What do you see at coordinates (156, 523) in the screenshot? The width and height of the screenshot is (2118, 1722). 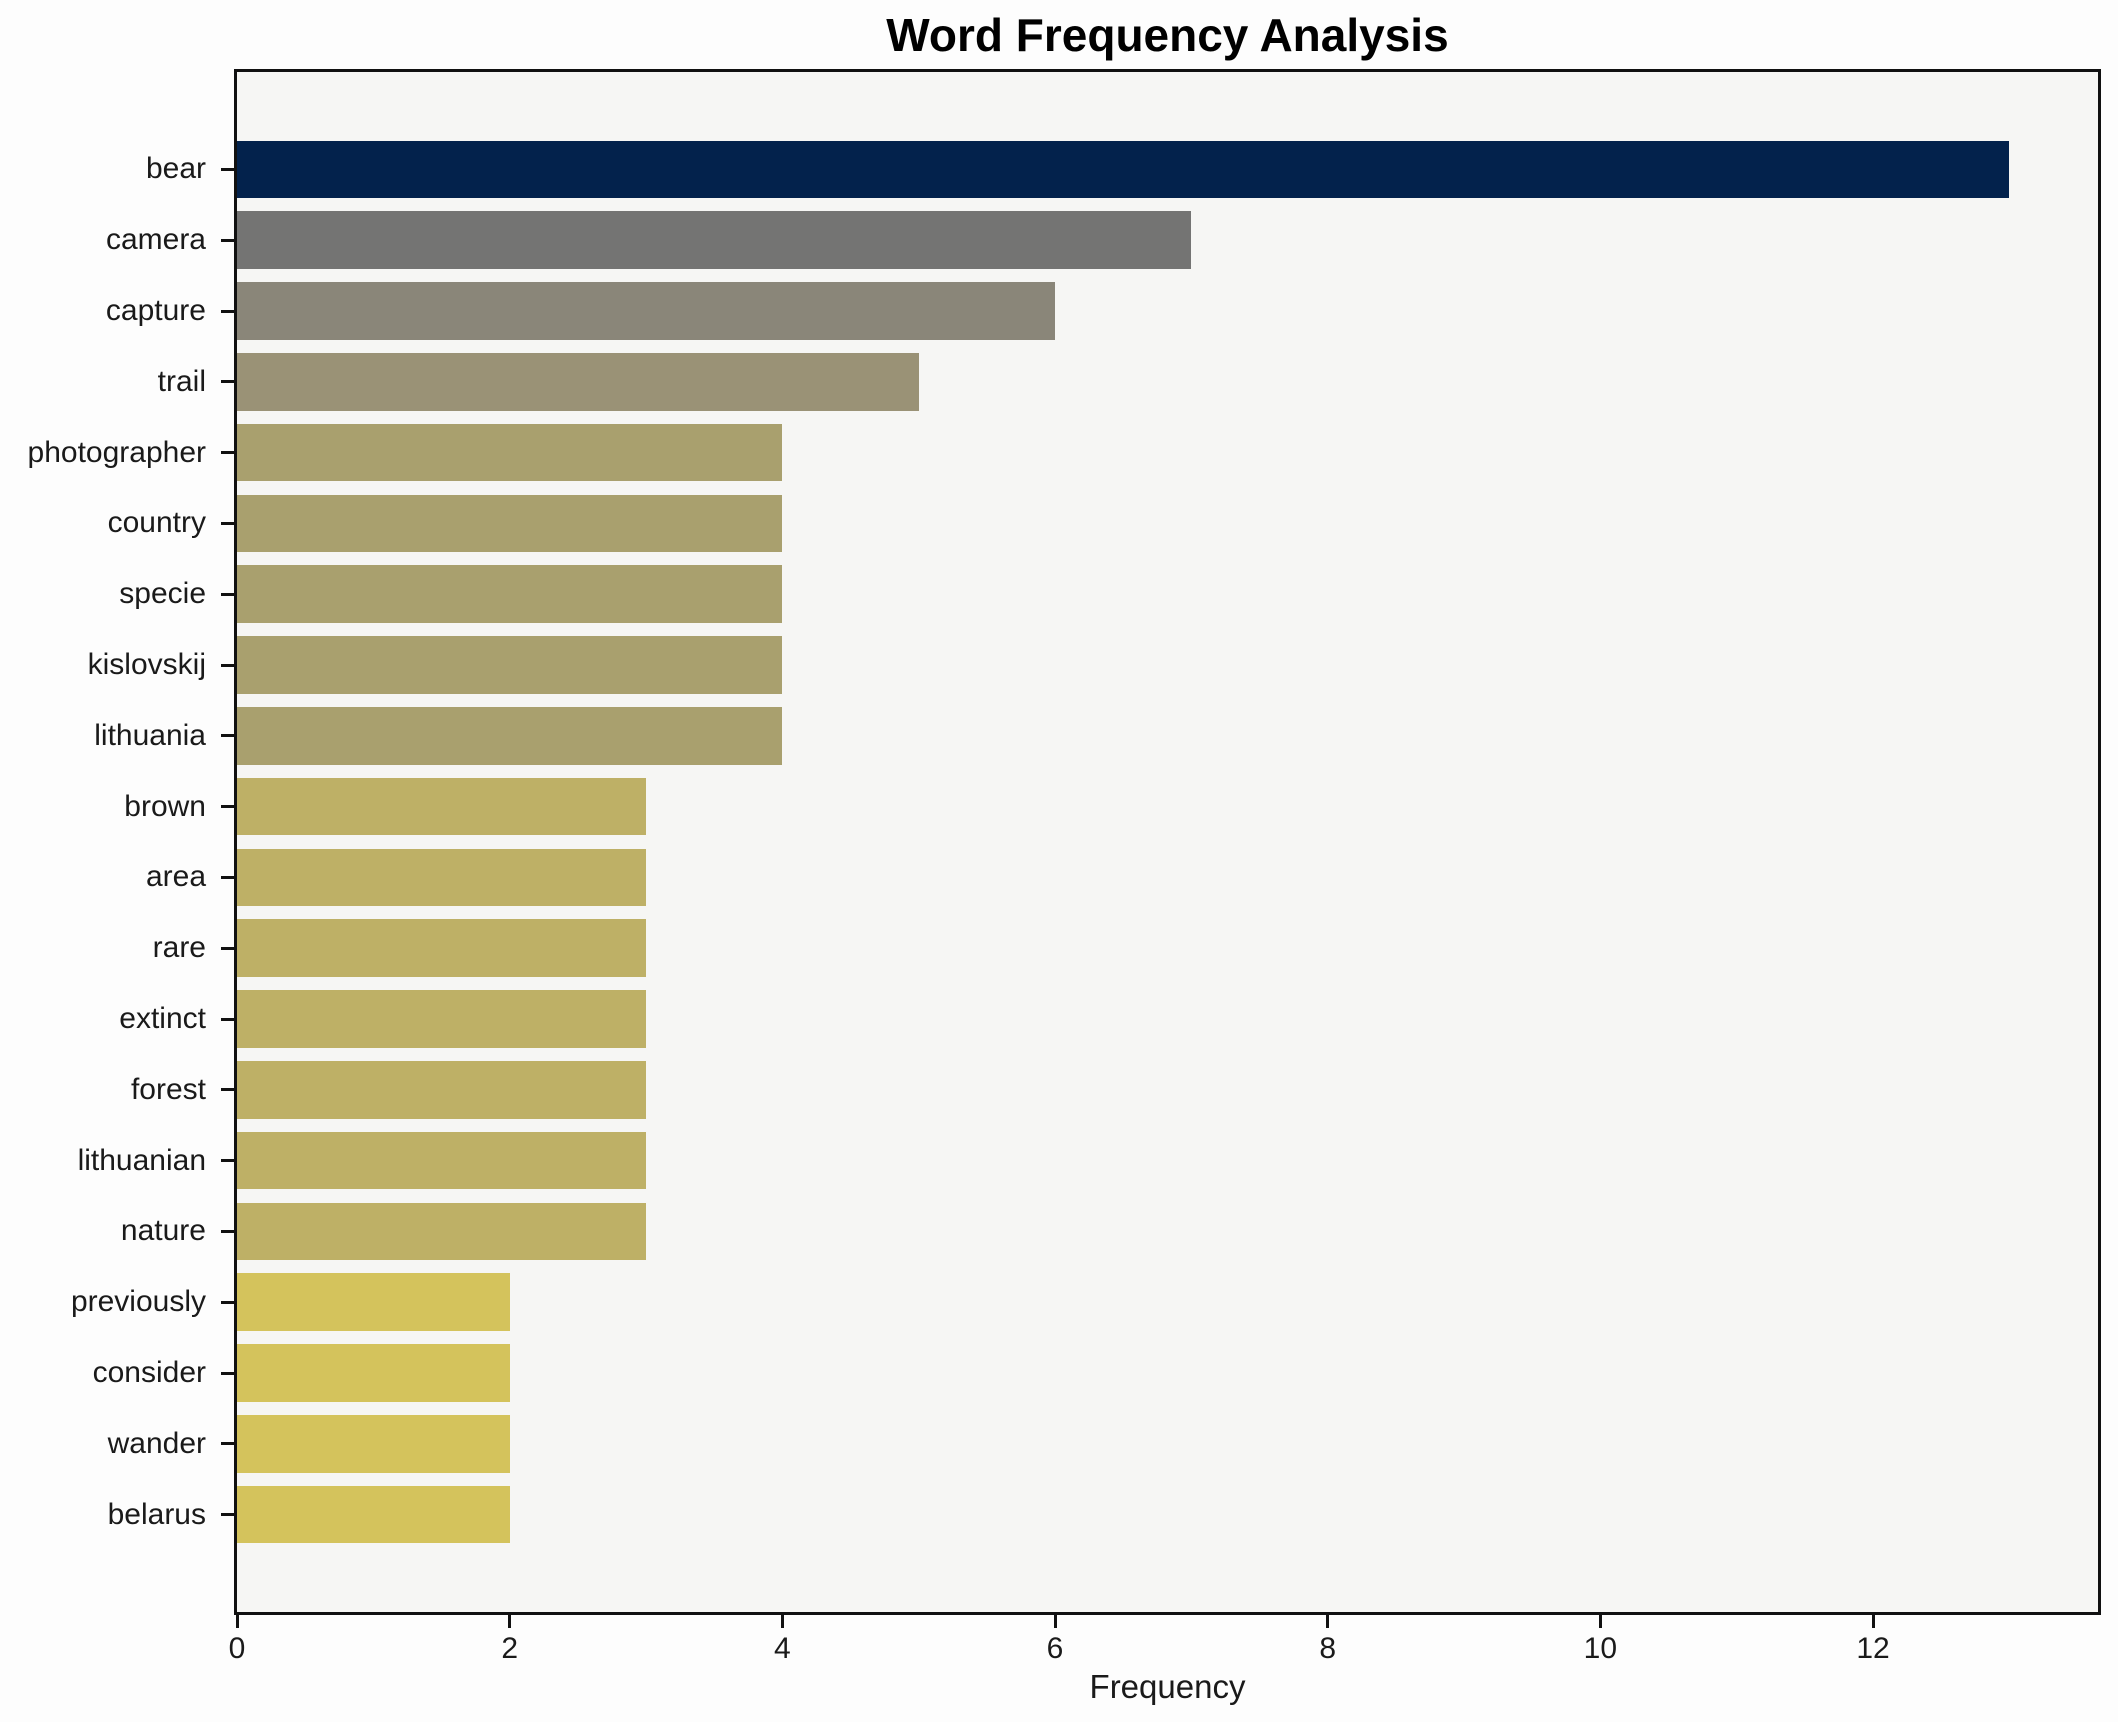 I see `y-tick-label: country` at bounding box center [156, 523].